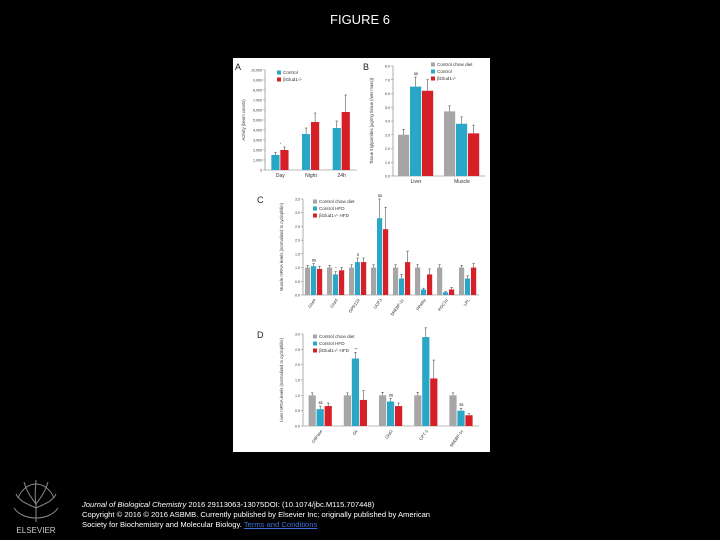 The image size is (720, 540). I want to click on x-tick-label: Night, so click(311, 176).